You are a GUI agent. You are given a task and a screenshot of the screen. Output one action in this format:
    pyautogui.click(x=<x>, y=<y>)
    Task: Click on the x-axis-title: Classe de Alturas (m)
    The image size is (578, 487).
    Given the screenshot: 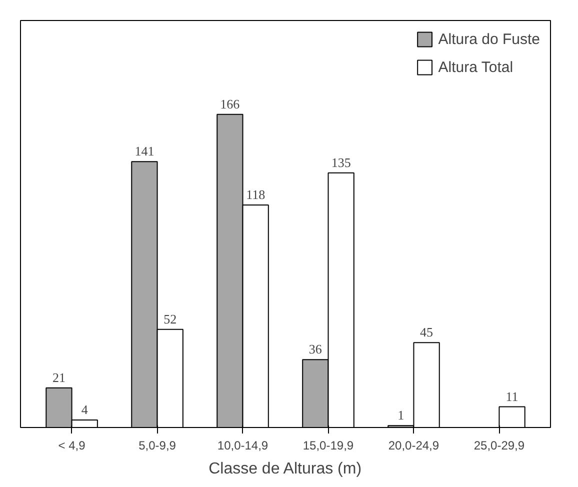 What is the action you would take?
    pyautogui.click(x=285, y=469)
    